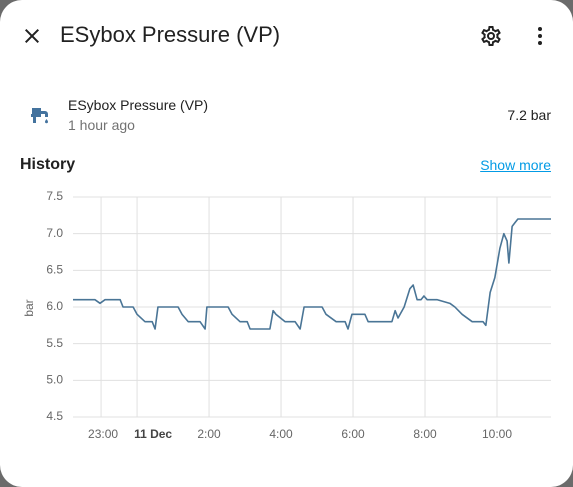  I want to click on y-tick-label: 5.5, so click(54, 343).